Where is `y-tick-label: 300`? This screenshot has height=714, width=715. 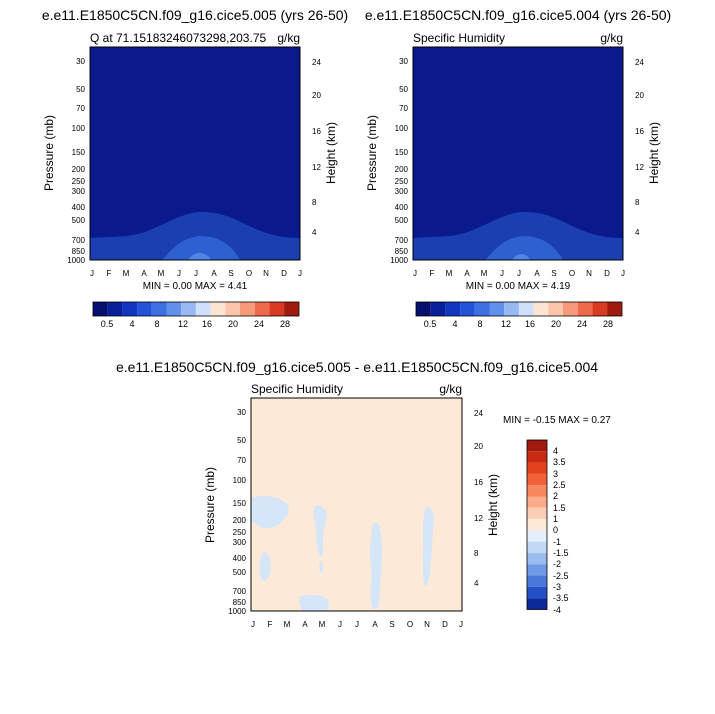 y-tick-label: 300 is located at coordinates (240, 542).